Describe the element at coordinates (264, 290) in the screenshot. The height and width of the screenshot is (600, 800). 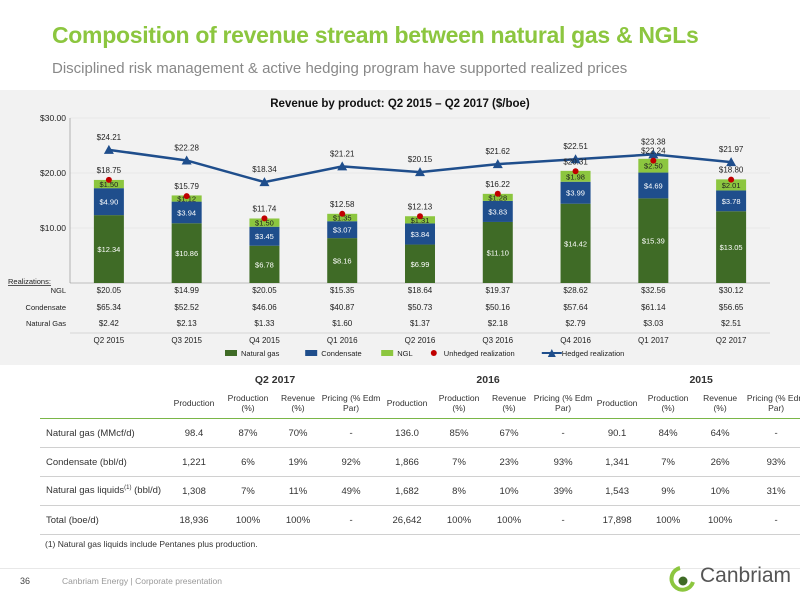
I see `realization-value: $20.05` at that location.